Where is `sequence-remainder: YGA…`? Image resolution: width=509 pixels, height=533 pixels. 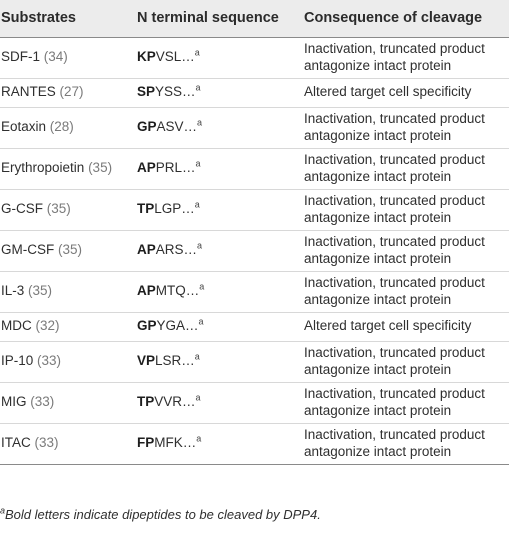
sequence-remainder: YGA… is located at coordinates (177, 326).